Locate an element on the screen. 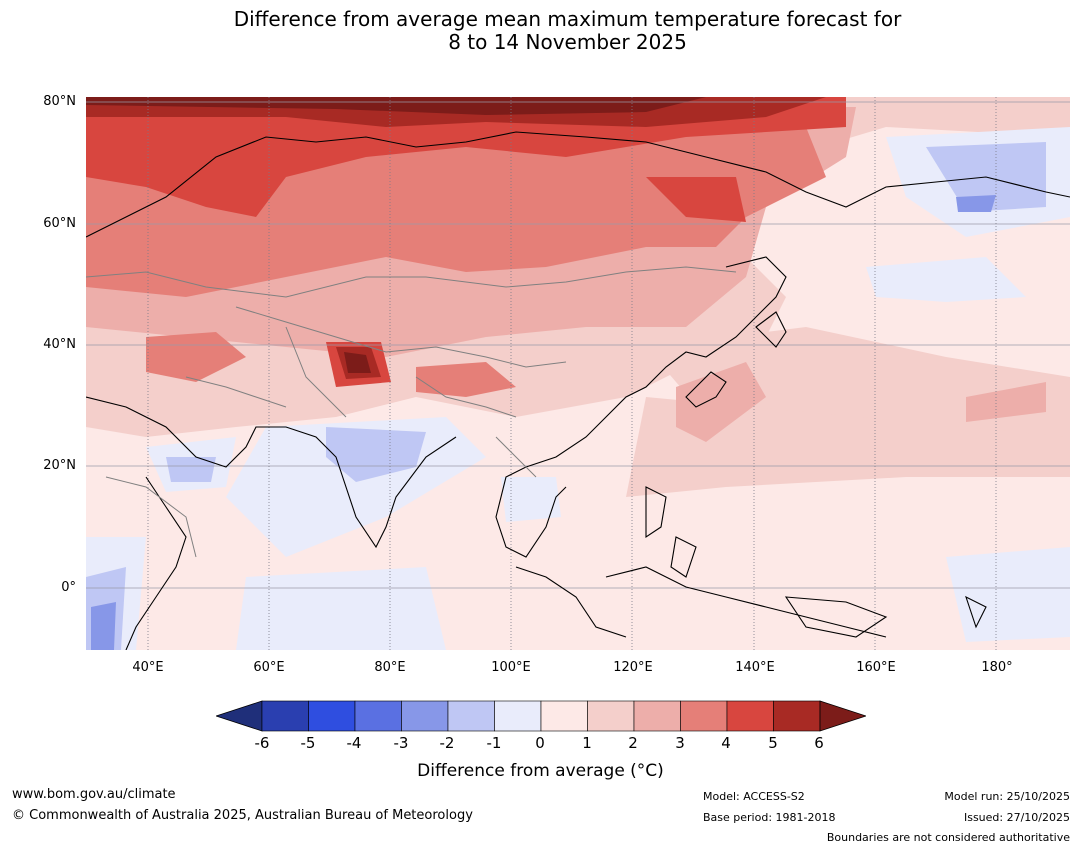 The image size is (1081, 850). footer-model: Model: ACCESS-S2 is located at coordinates (754, 796).